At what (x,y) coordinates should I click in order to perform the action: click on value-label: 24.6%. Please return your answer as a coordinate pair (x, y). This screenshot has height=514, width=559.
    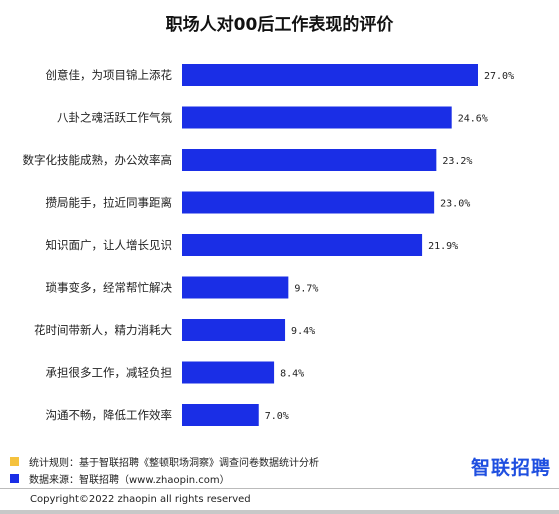
    Looking at the image, I should click on (473, 119).